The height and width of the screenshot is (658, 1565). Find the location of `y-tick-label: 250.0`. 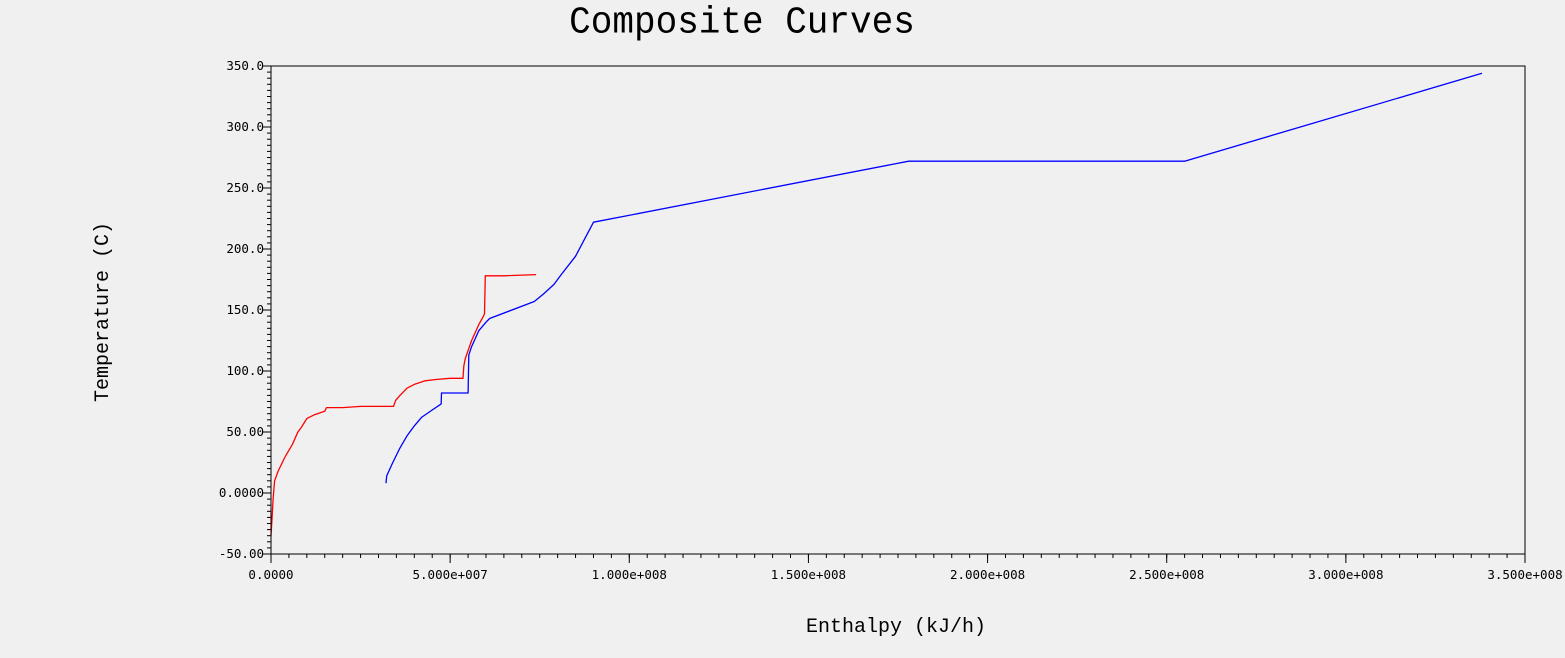

y-tick-label: 250.0 is located at coordinates (245, 187).